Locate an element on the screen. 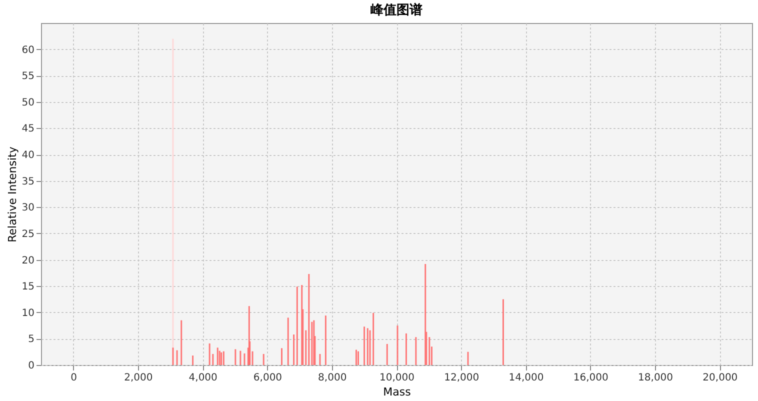 Image resolution: width=758 pixels, height=401 pixels. x-axis-title: Mass is located at coordinates (397, 392).